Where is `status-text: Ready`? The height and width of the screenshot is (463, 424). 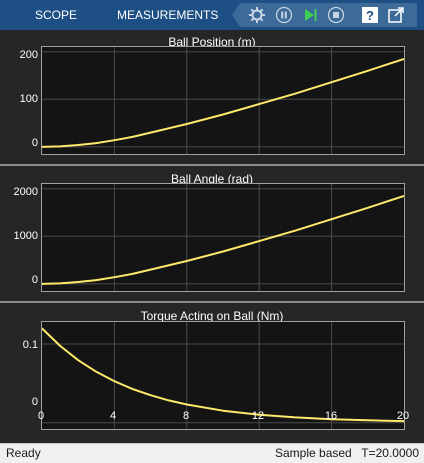
status-text: Ready is located at coordinates (23, 453).